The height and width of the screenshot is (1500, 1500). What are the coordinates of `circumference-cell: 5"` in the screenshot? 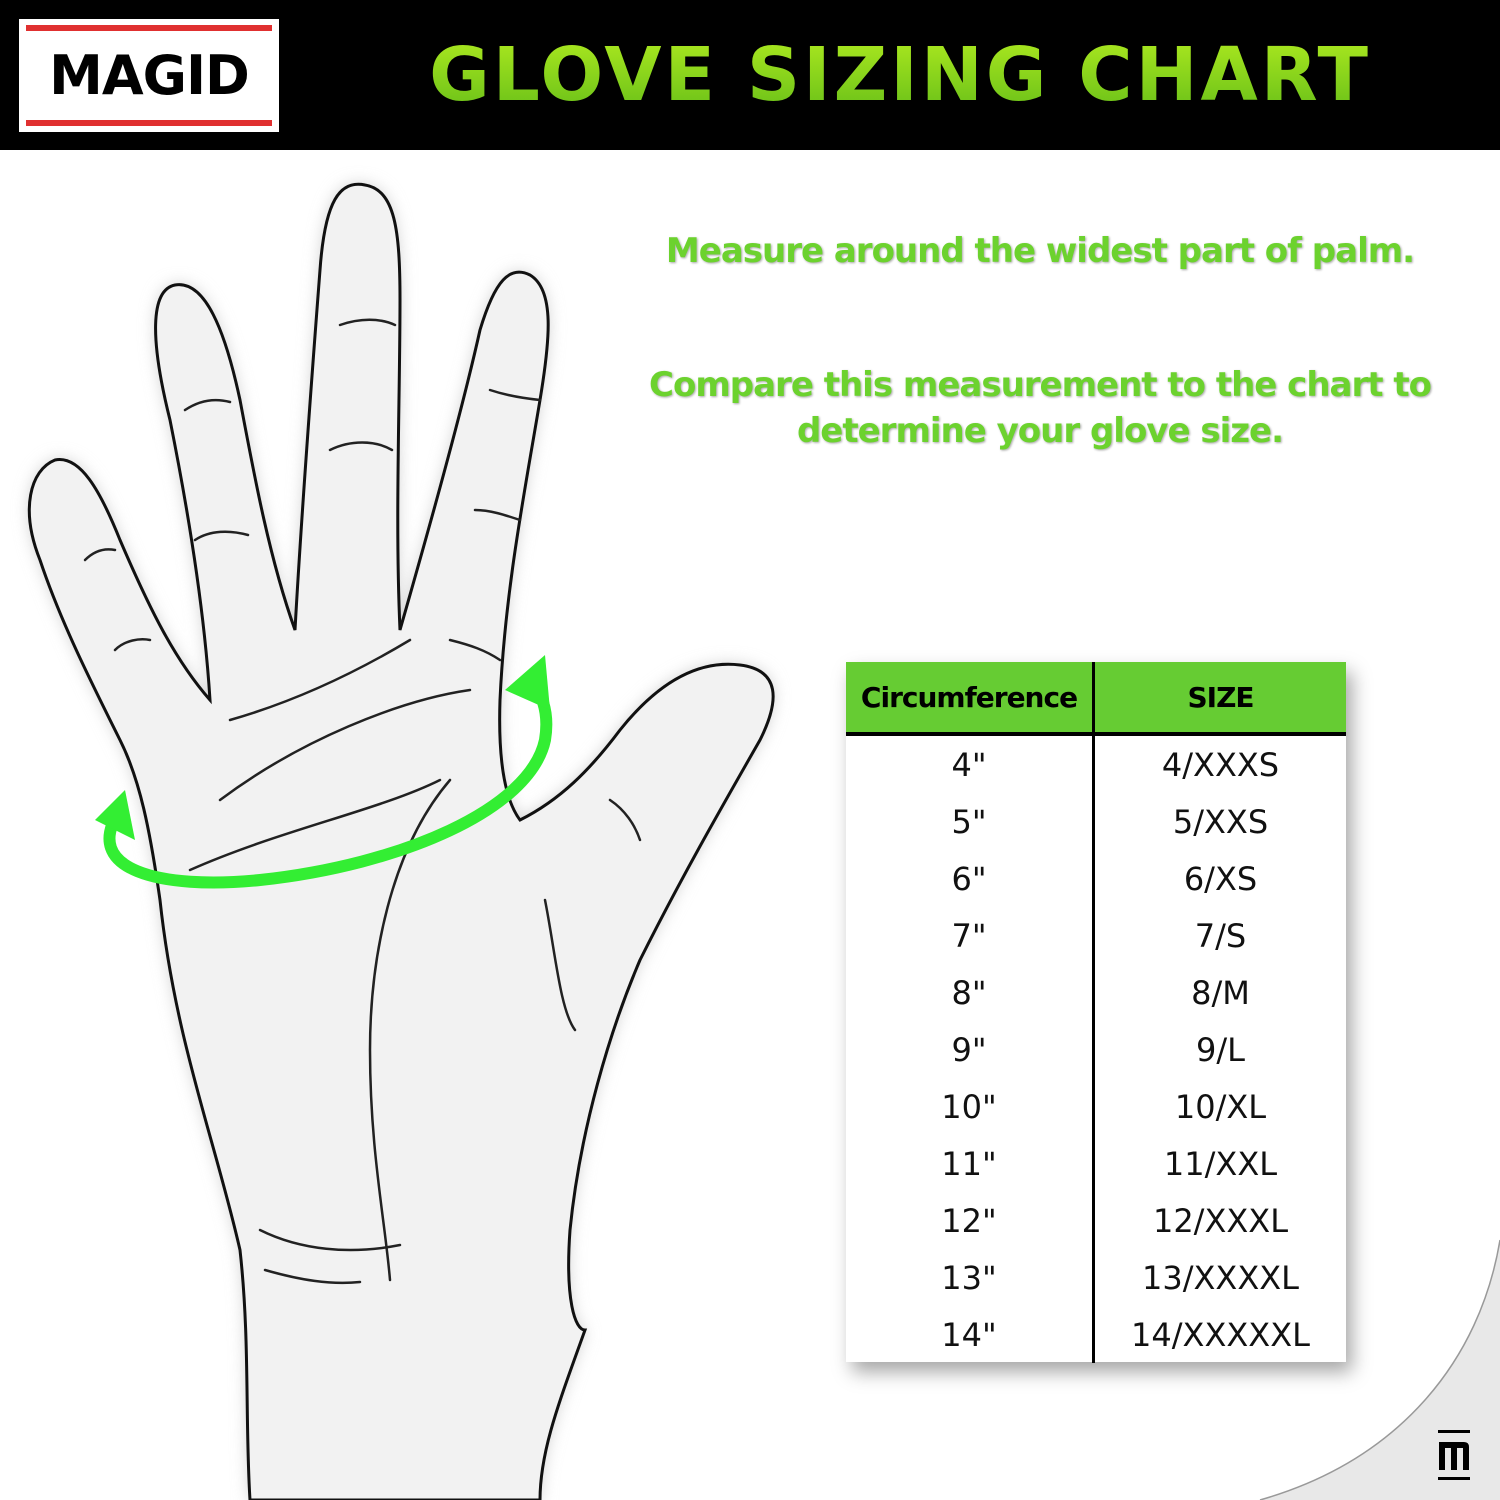 It's located at (970, 821).